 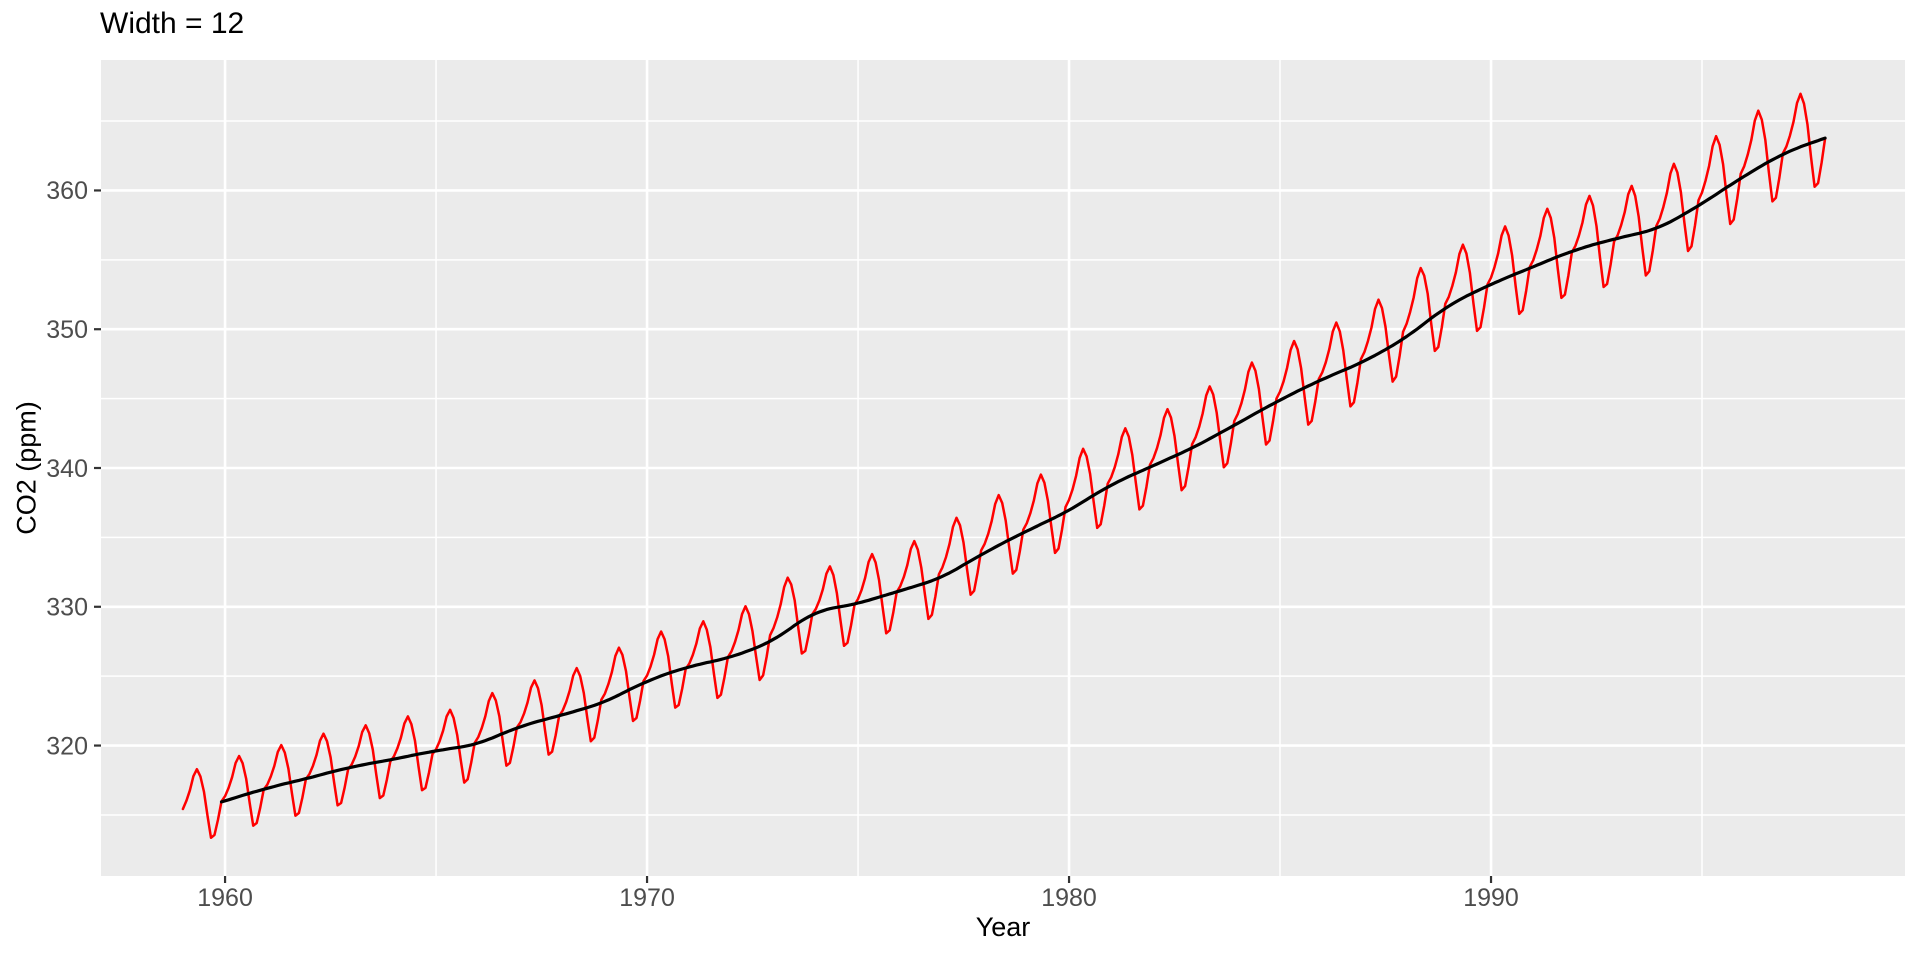 I want to click on x-tick-label: 1970, so click(x=647, y=898).